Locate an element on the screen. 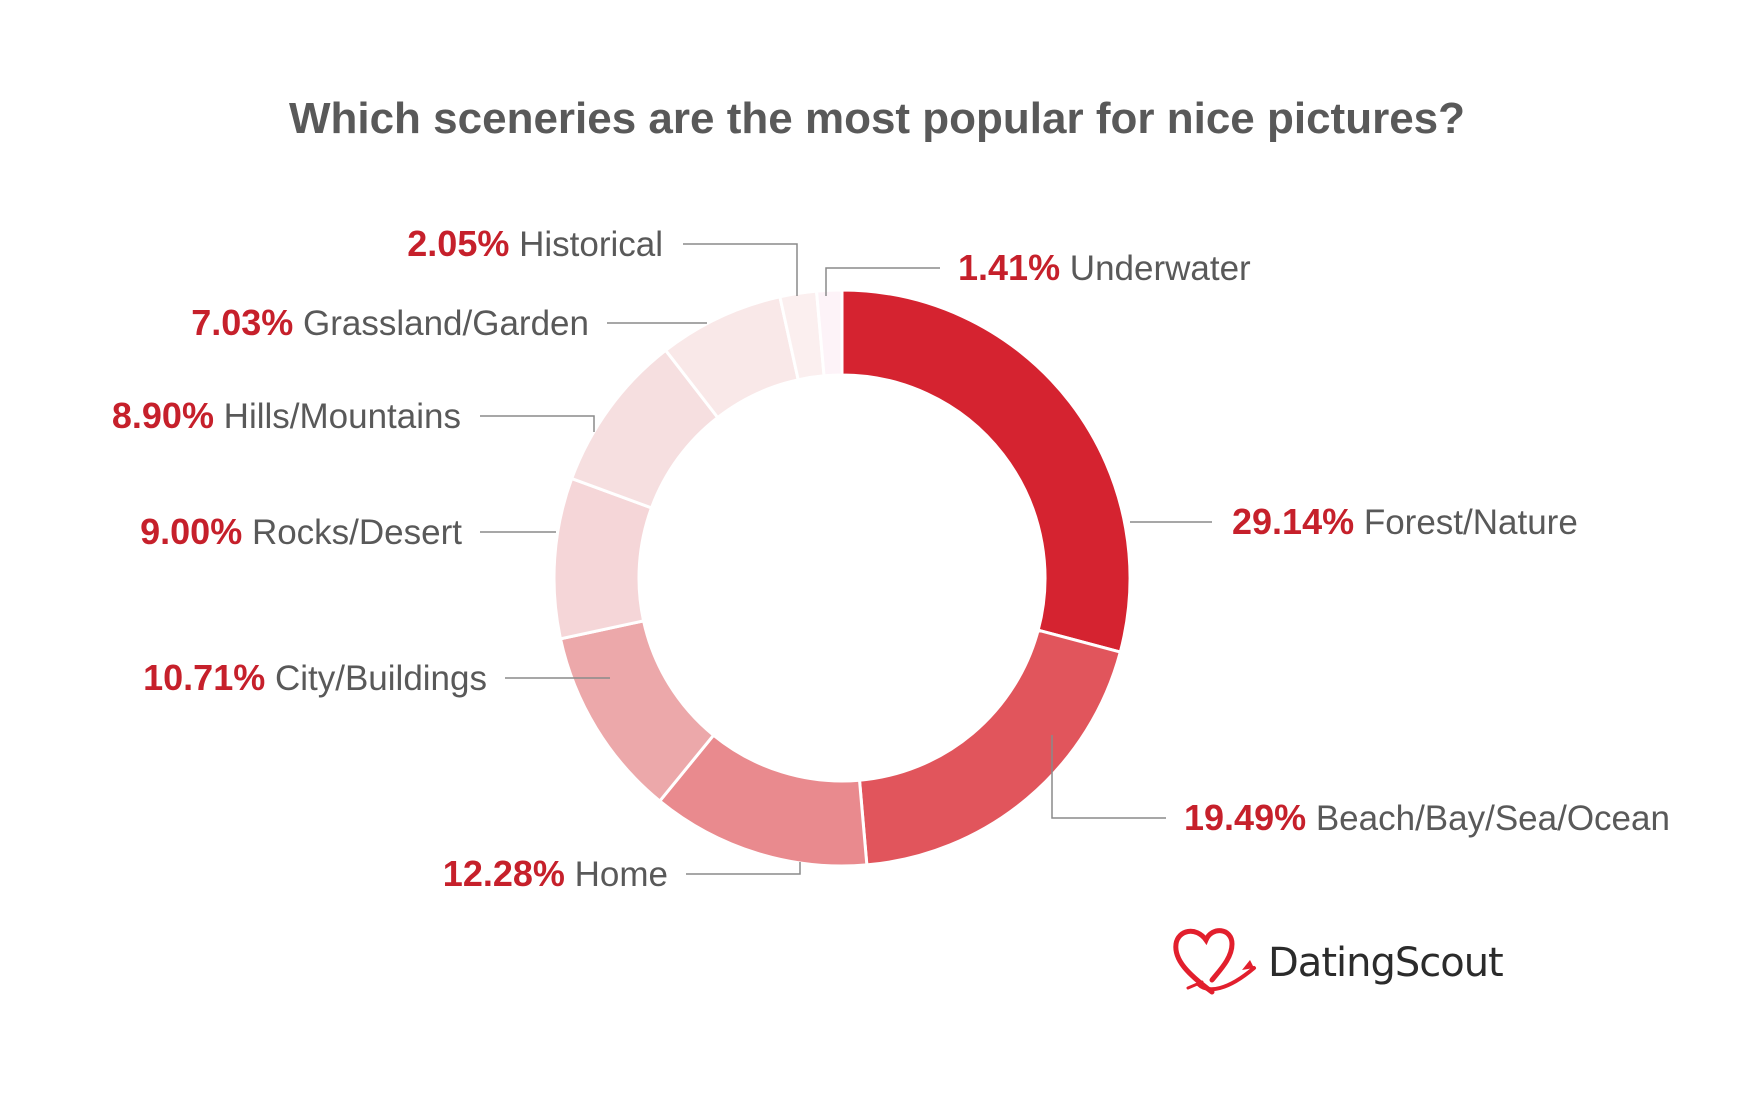 This screenshot has width=1754, height=1096. slice-percent: 1.41% is located at coordinates (1009, 267).